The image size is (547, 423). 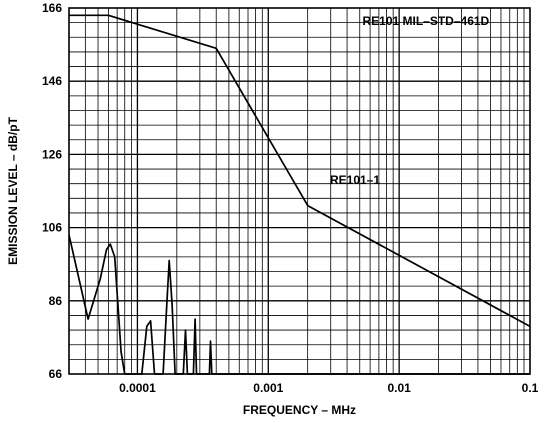 What do you see at coordinates (52, 8) in the screenshot?
I see `y-tick-label: 166` at bounding box center [52, 8].